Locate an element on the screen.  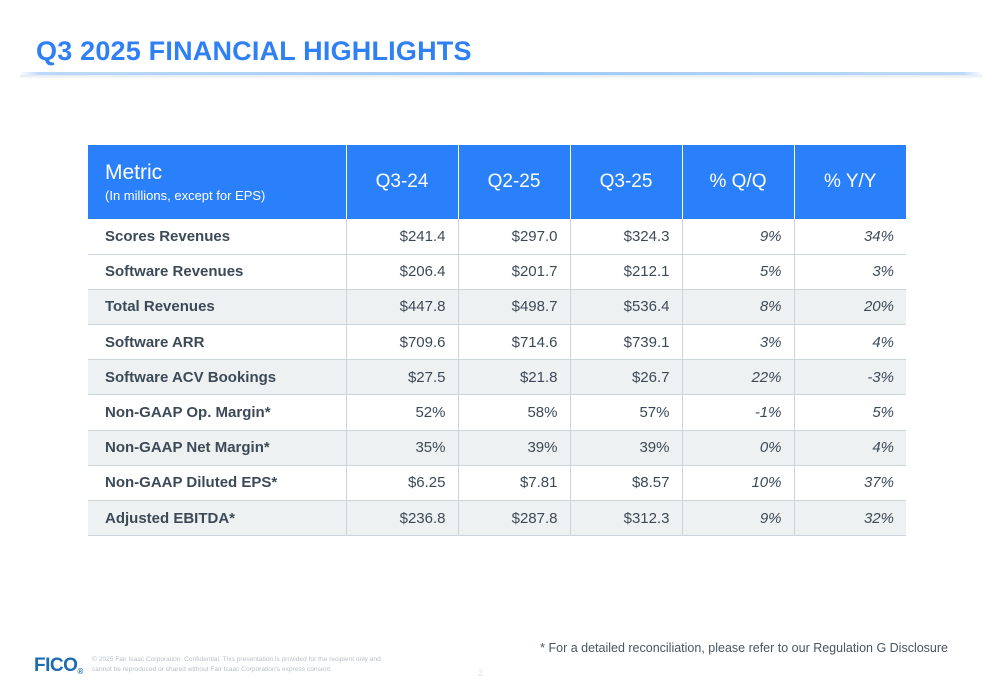
cell-yoy: 37% is located at coordinates (850, 483).